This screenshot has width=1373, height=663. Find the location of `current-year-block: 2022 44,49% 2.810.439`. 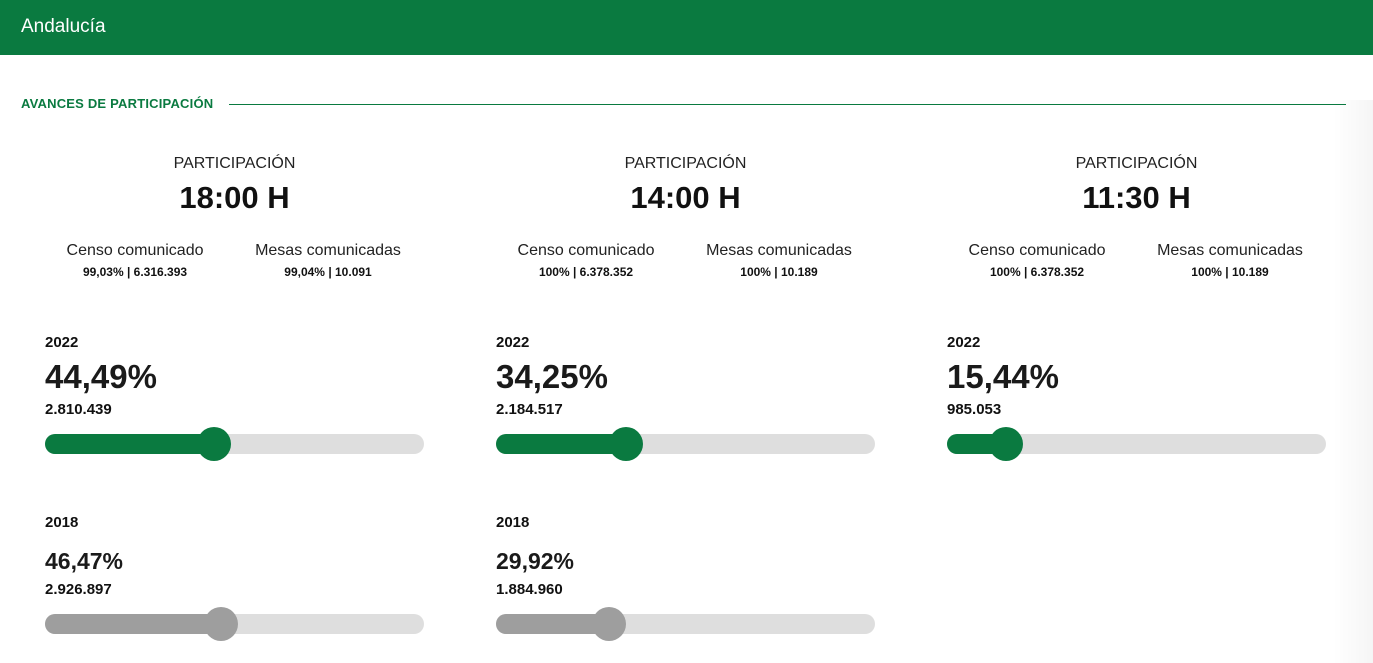

current-year-block: 2022 44,49% 2.810.439 is located at coordinates (234, 399).